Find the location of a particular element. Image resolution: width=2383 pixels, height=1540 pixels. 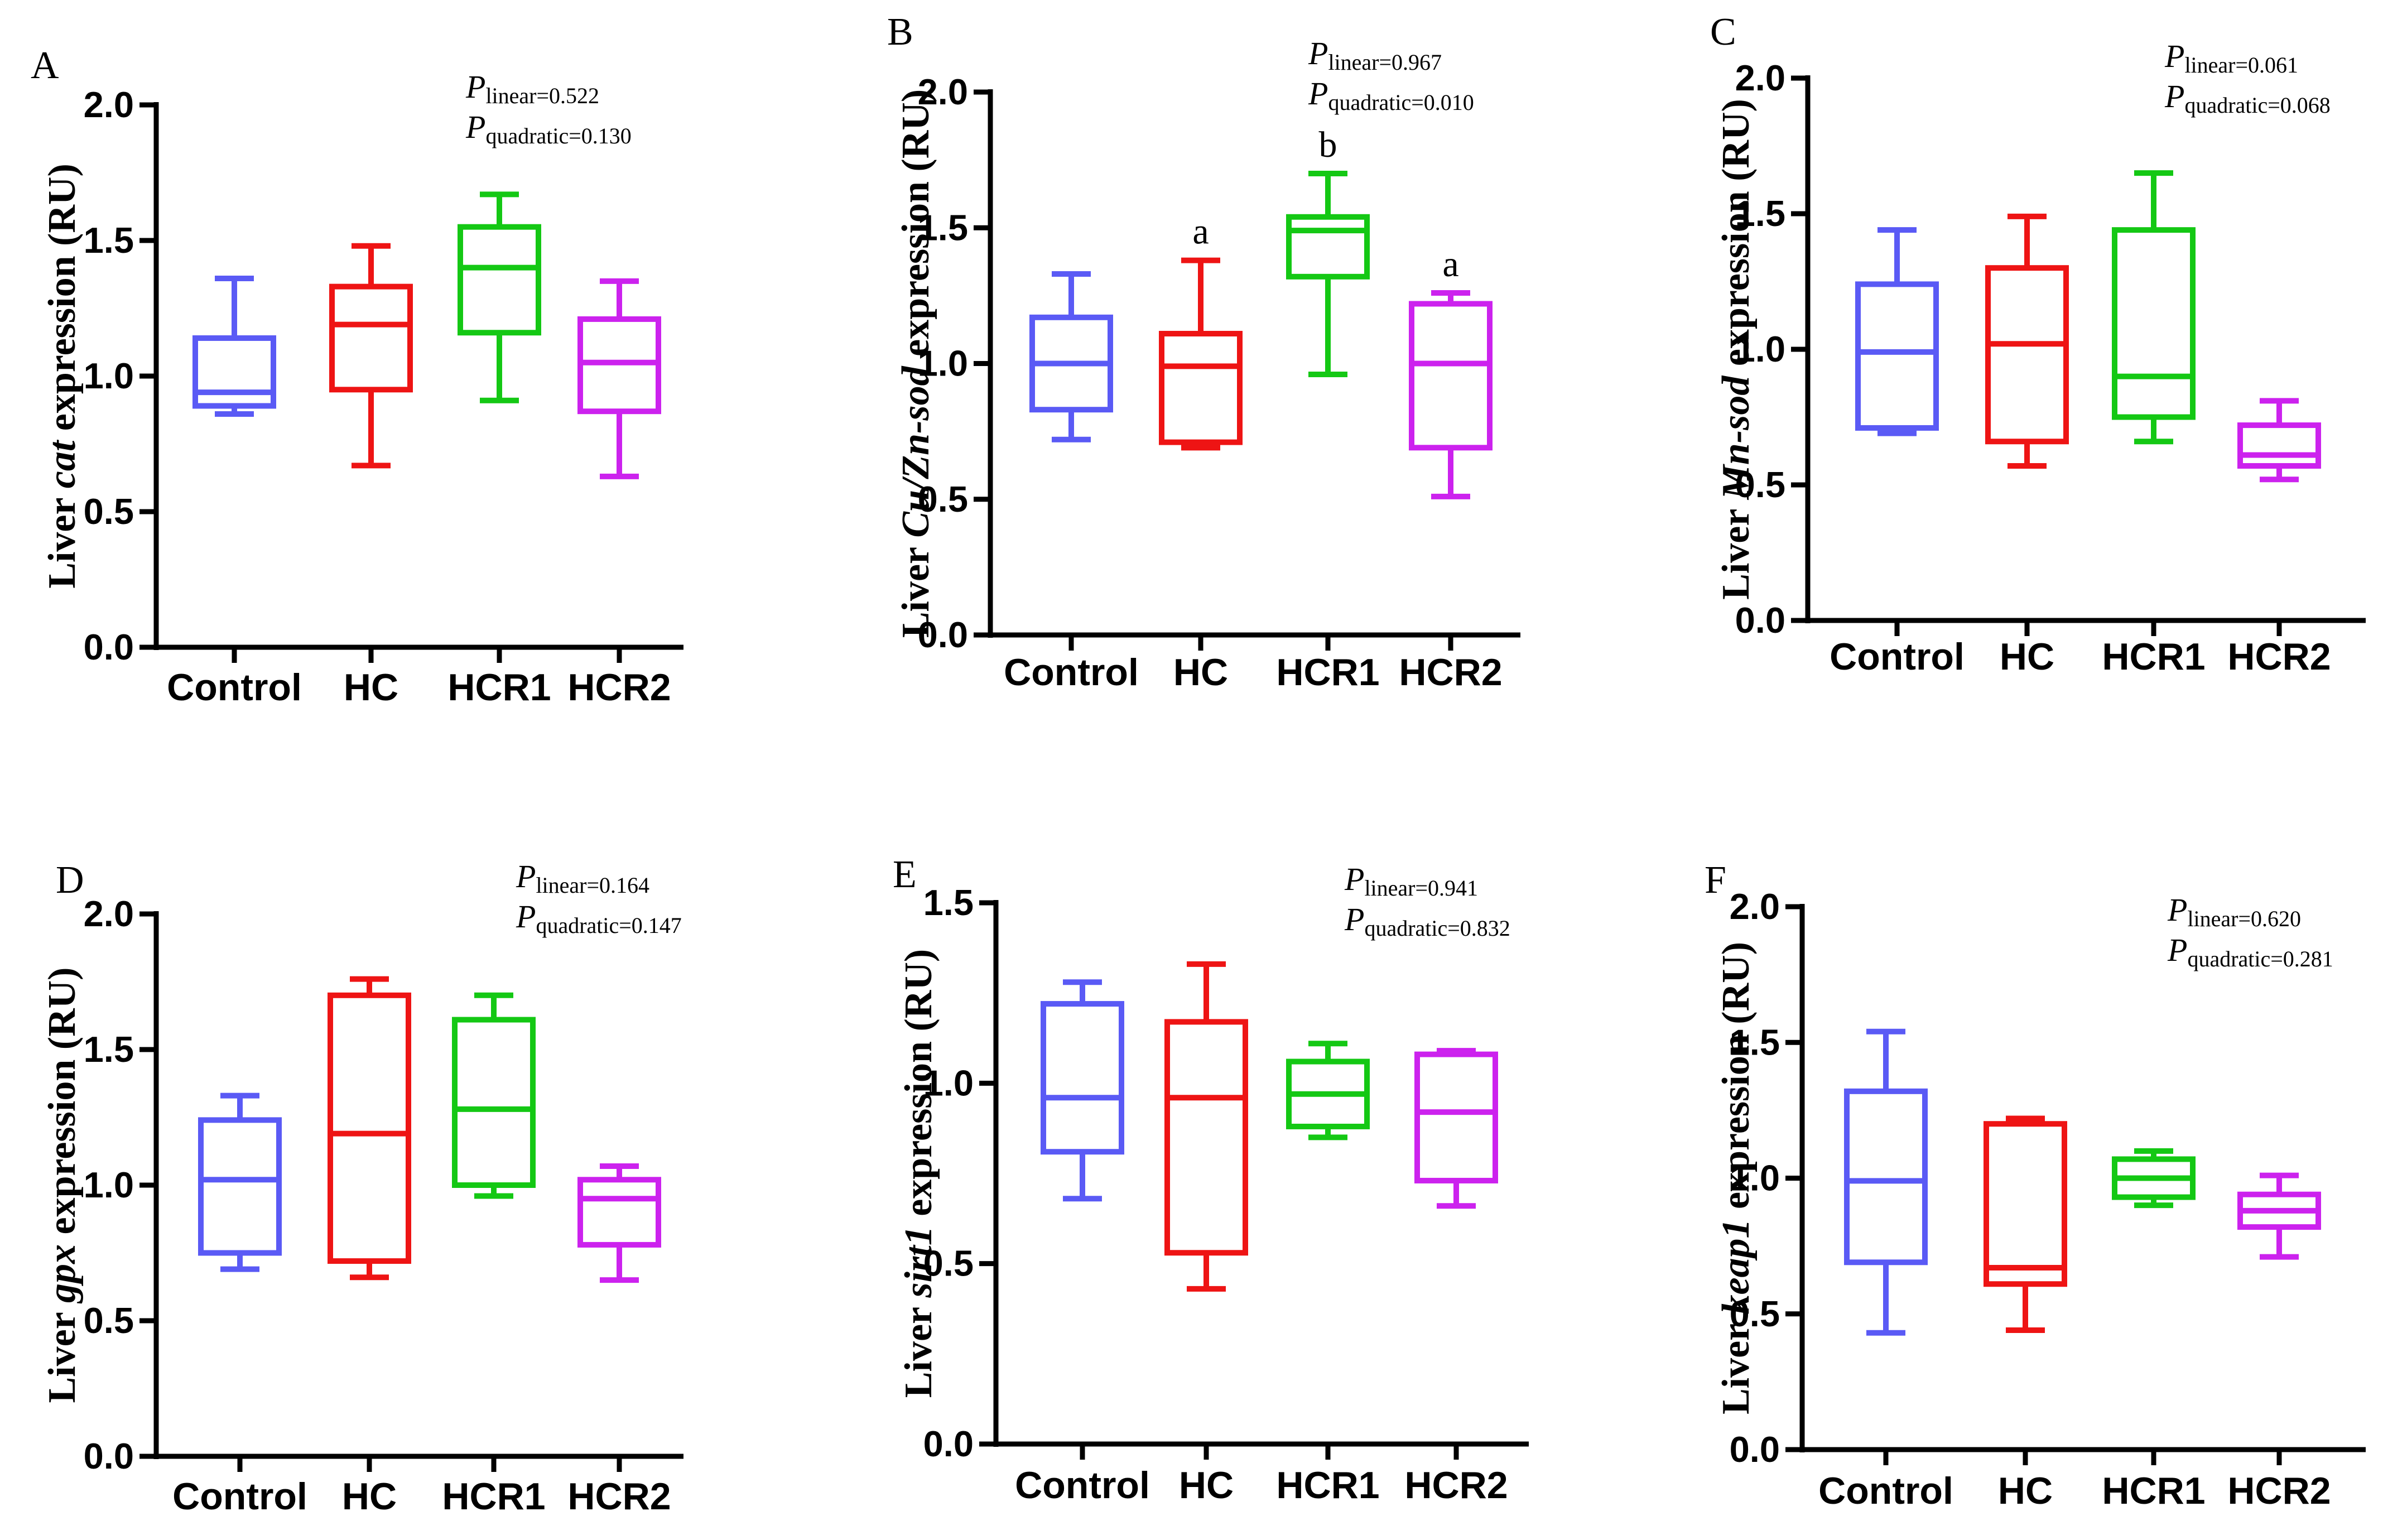

significance-letter: b is located at coordinates (1328, 144).